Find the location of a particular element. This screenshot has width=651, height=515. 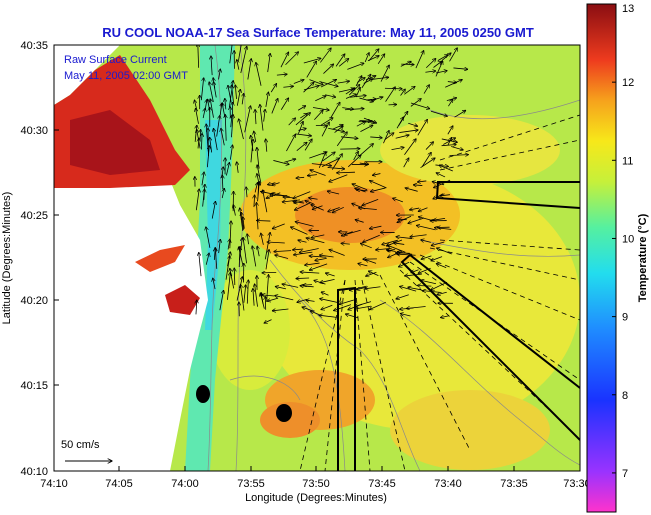

colorbar-tick-label: 11 is located at coordinates (627, 161).